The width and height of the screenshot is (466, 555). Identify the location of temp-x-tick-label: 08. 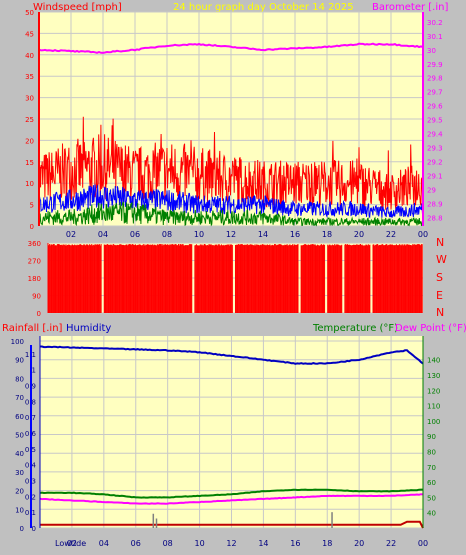
(168, 543).